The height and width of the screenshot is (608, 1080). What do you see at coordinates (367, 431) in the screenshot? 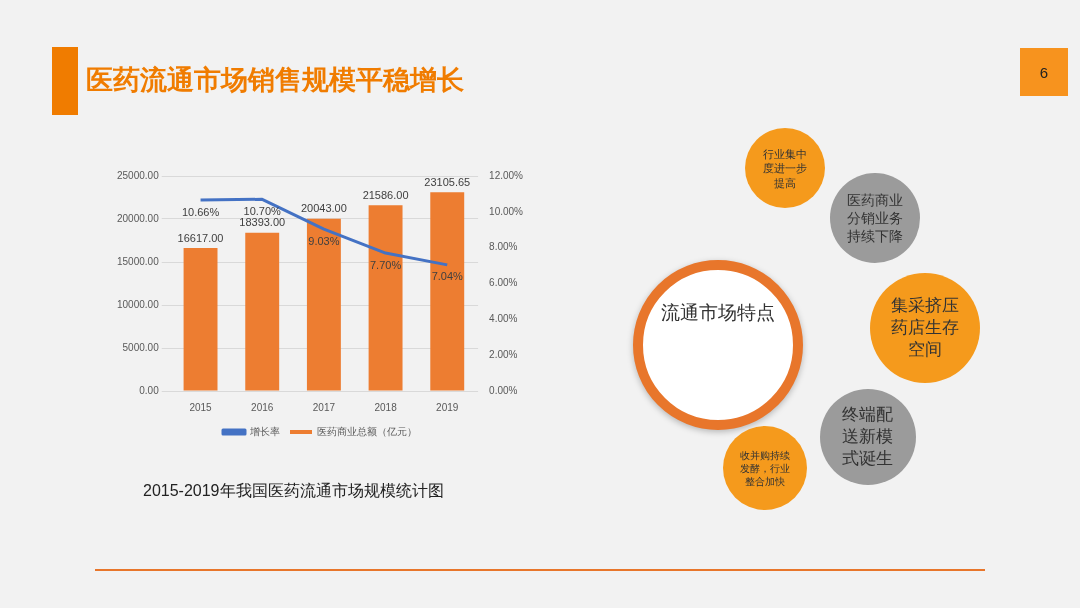
I see `legend-label: 医药商业总额（亿元）` at bounding box center [367, 431].